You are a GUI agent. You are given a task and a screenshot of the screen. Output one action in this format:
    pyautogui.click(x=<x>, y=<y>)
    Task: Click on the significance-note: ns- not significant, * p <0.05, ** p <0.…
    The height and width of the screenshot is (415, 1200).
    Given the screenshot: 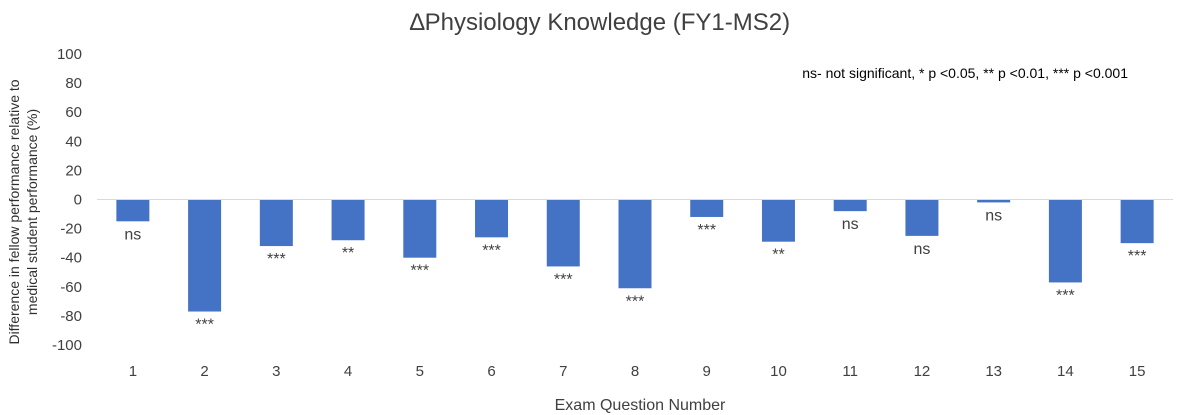 What is the action you would take?
    pyautogui.click(x=965, y=73)
    